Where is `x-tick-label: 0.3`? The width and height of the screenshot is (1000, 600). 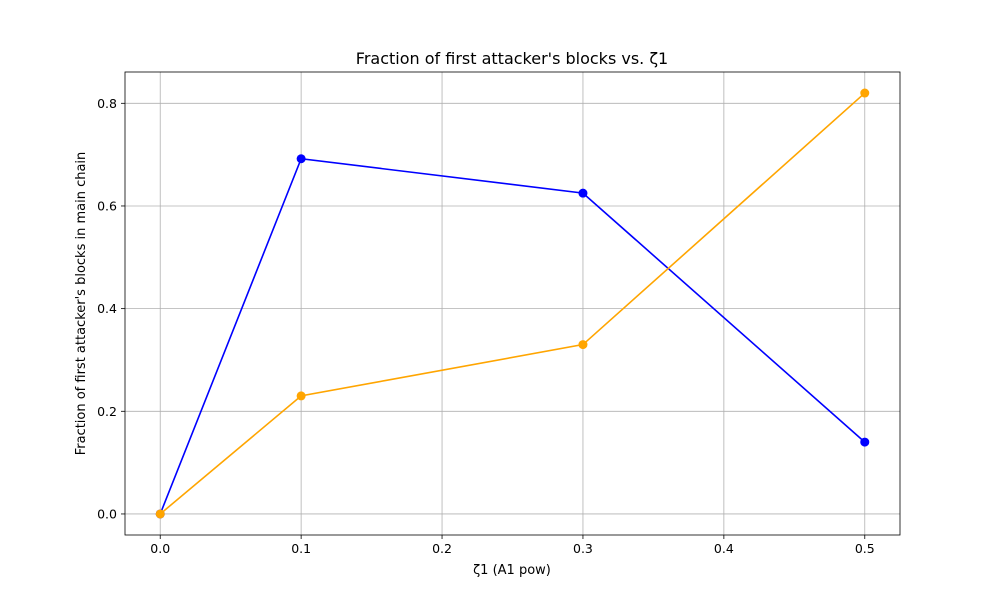
x-tick-label: 0.3 is located at coordinates (583, 548).